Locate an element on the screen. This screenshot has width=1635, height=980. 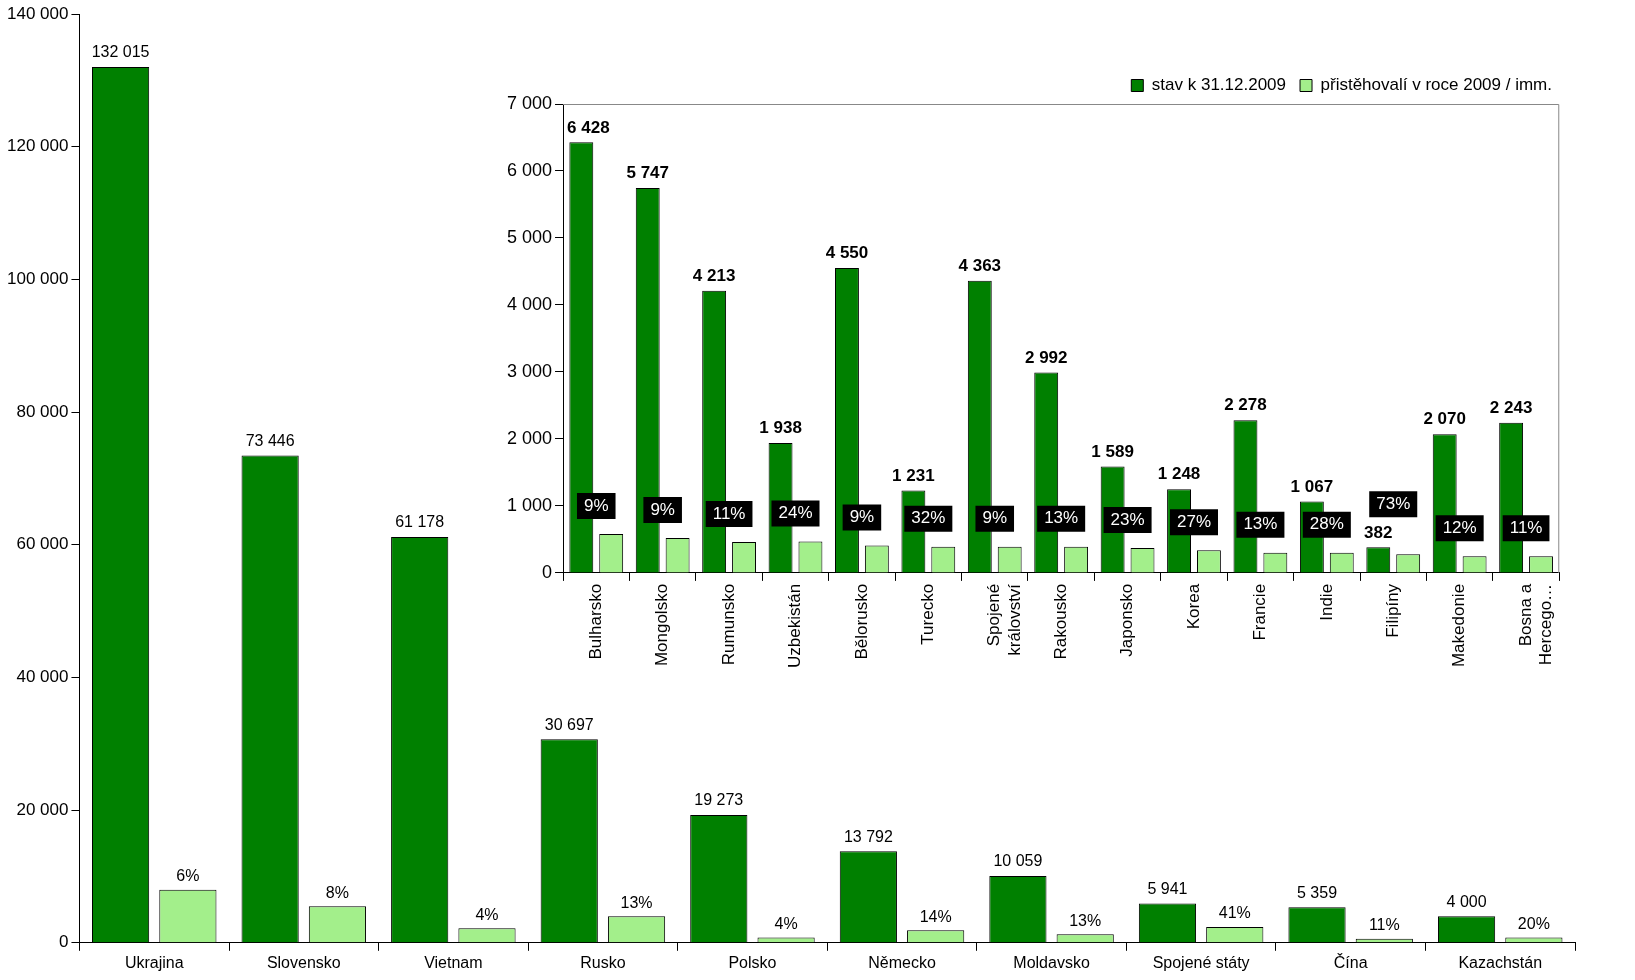
y-tick-label: 100 000 is located at coordinates (38, 279).